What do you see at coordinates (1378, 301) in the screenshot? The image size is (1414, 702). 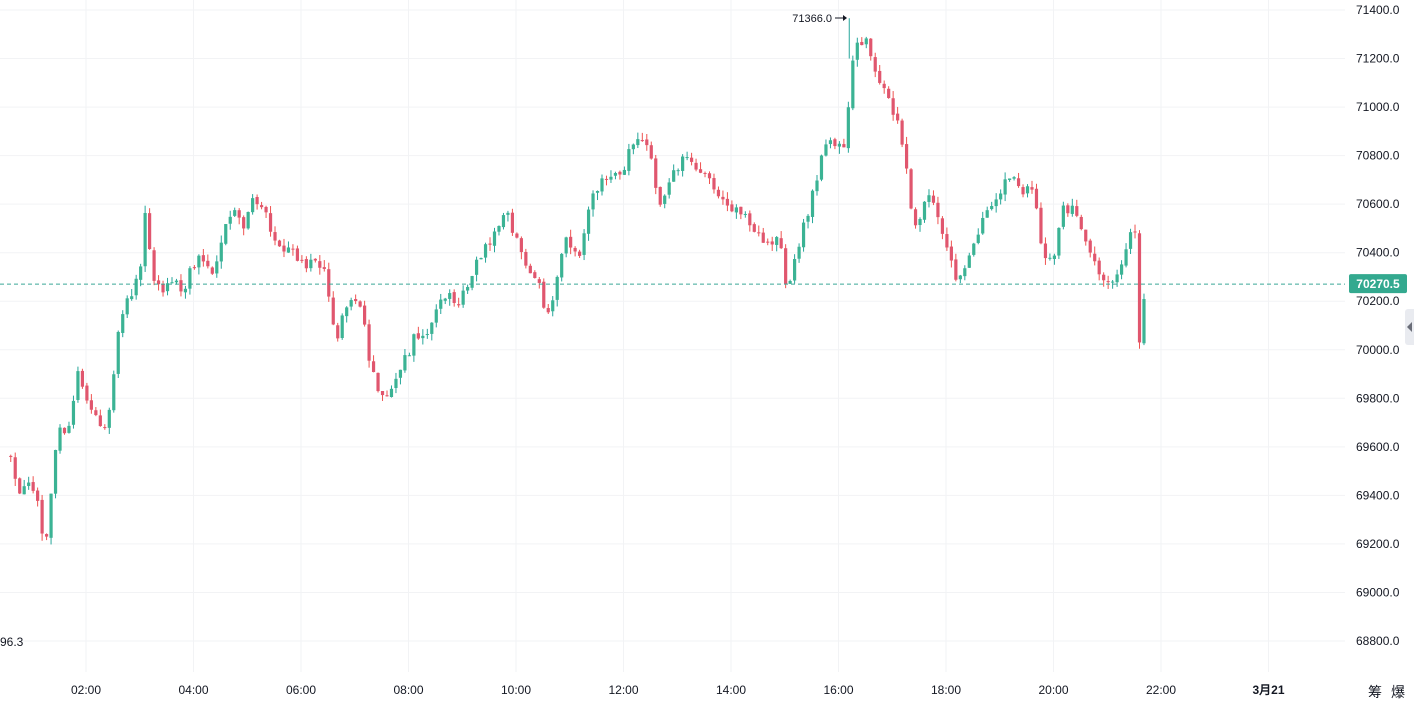 I see `price-tick-label: 70200.0` at bounding box center [1378, 301].